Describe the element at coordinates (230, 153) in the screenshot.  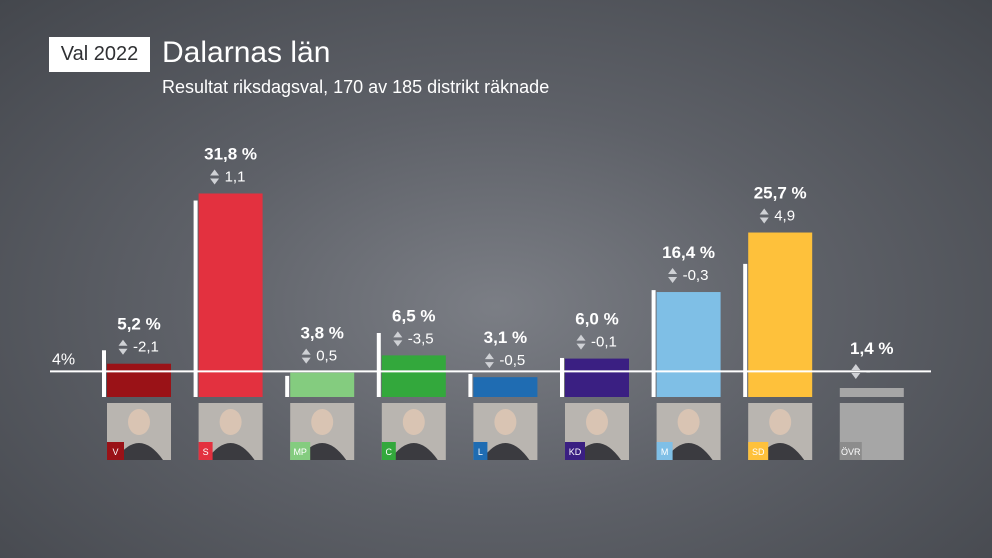
I see `value-label-s: 31,8 %` at that location.